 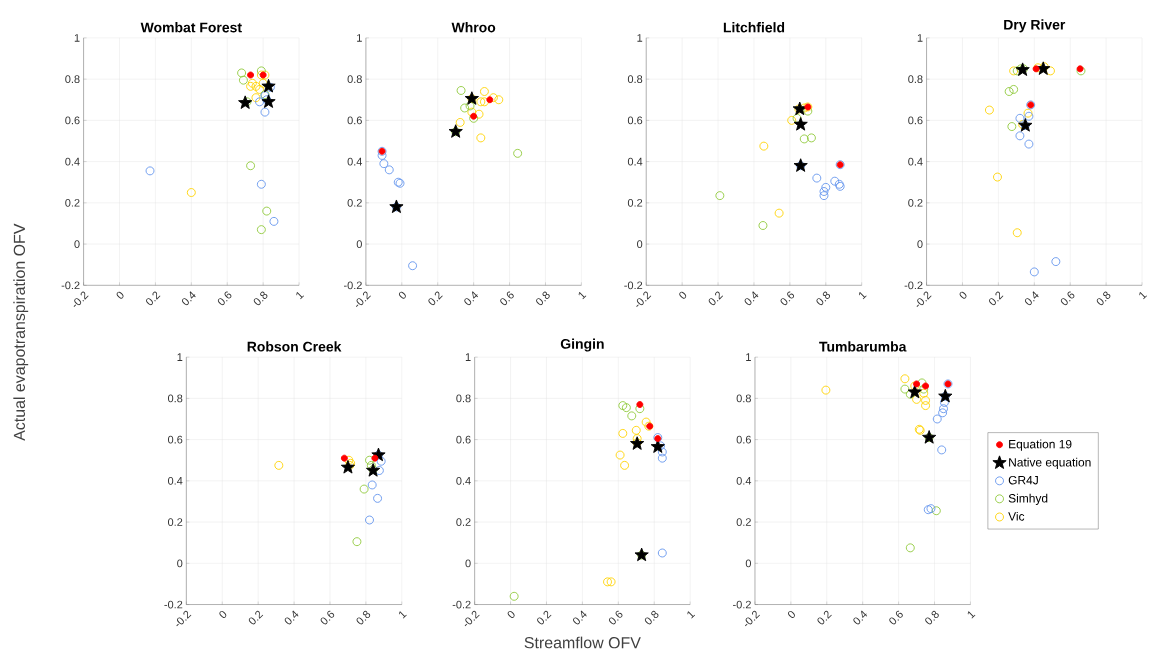 I want to click on x-tick-label: 0.2, so click(x=716, y=298).